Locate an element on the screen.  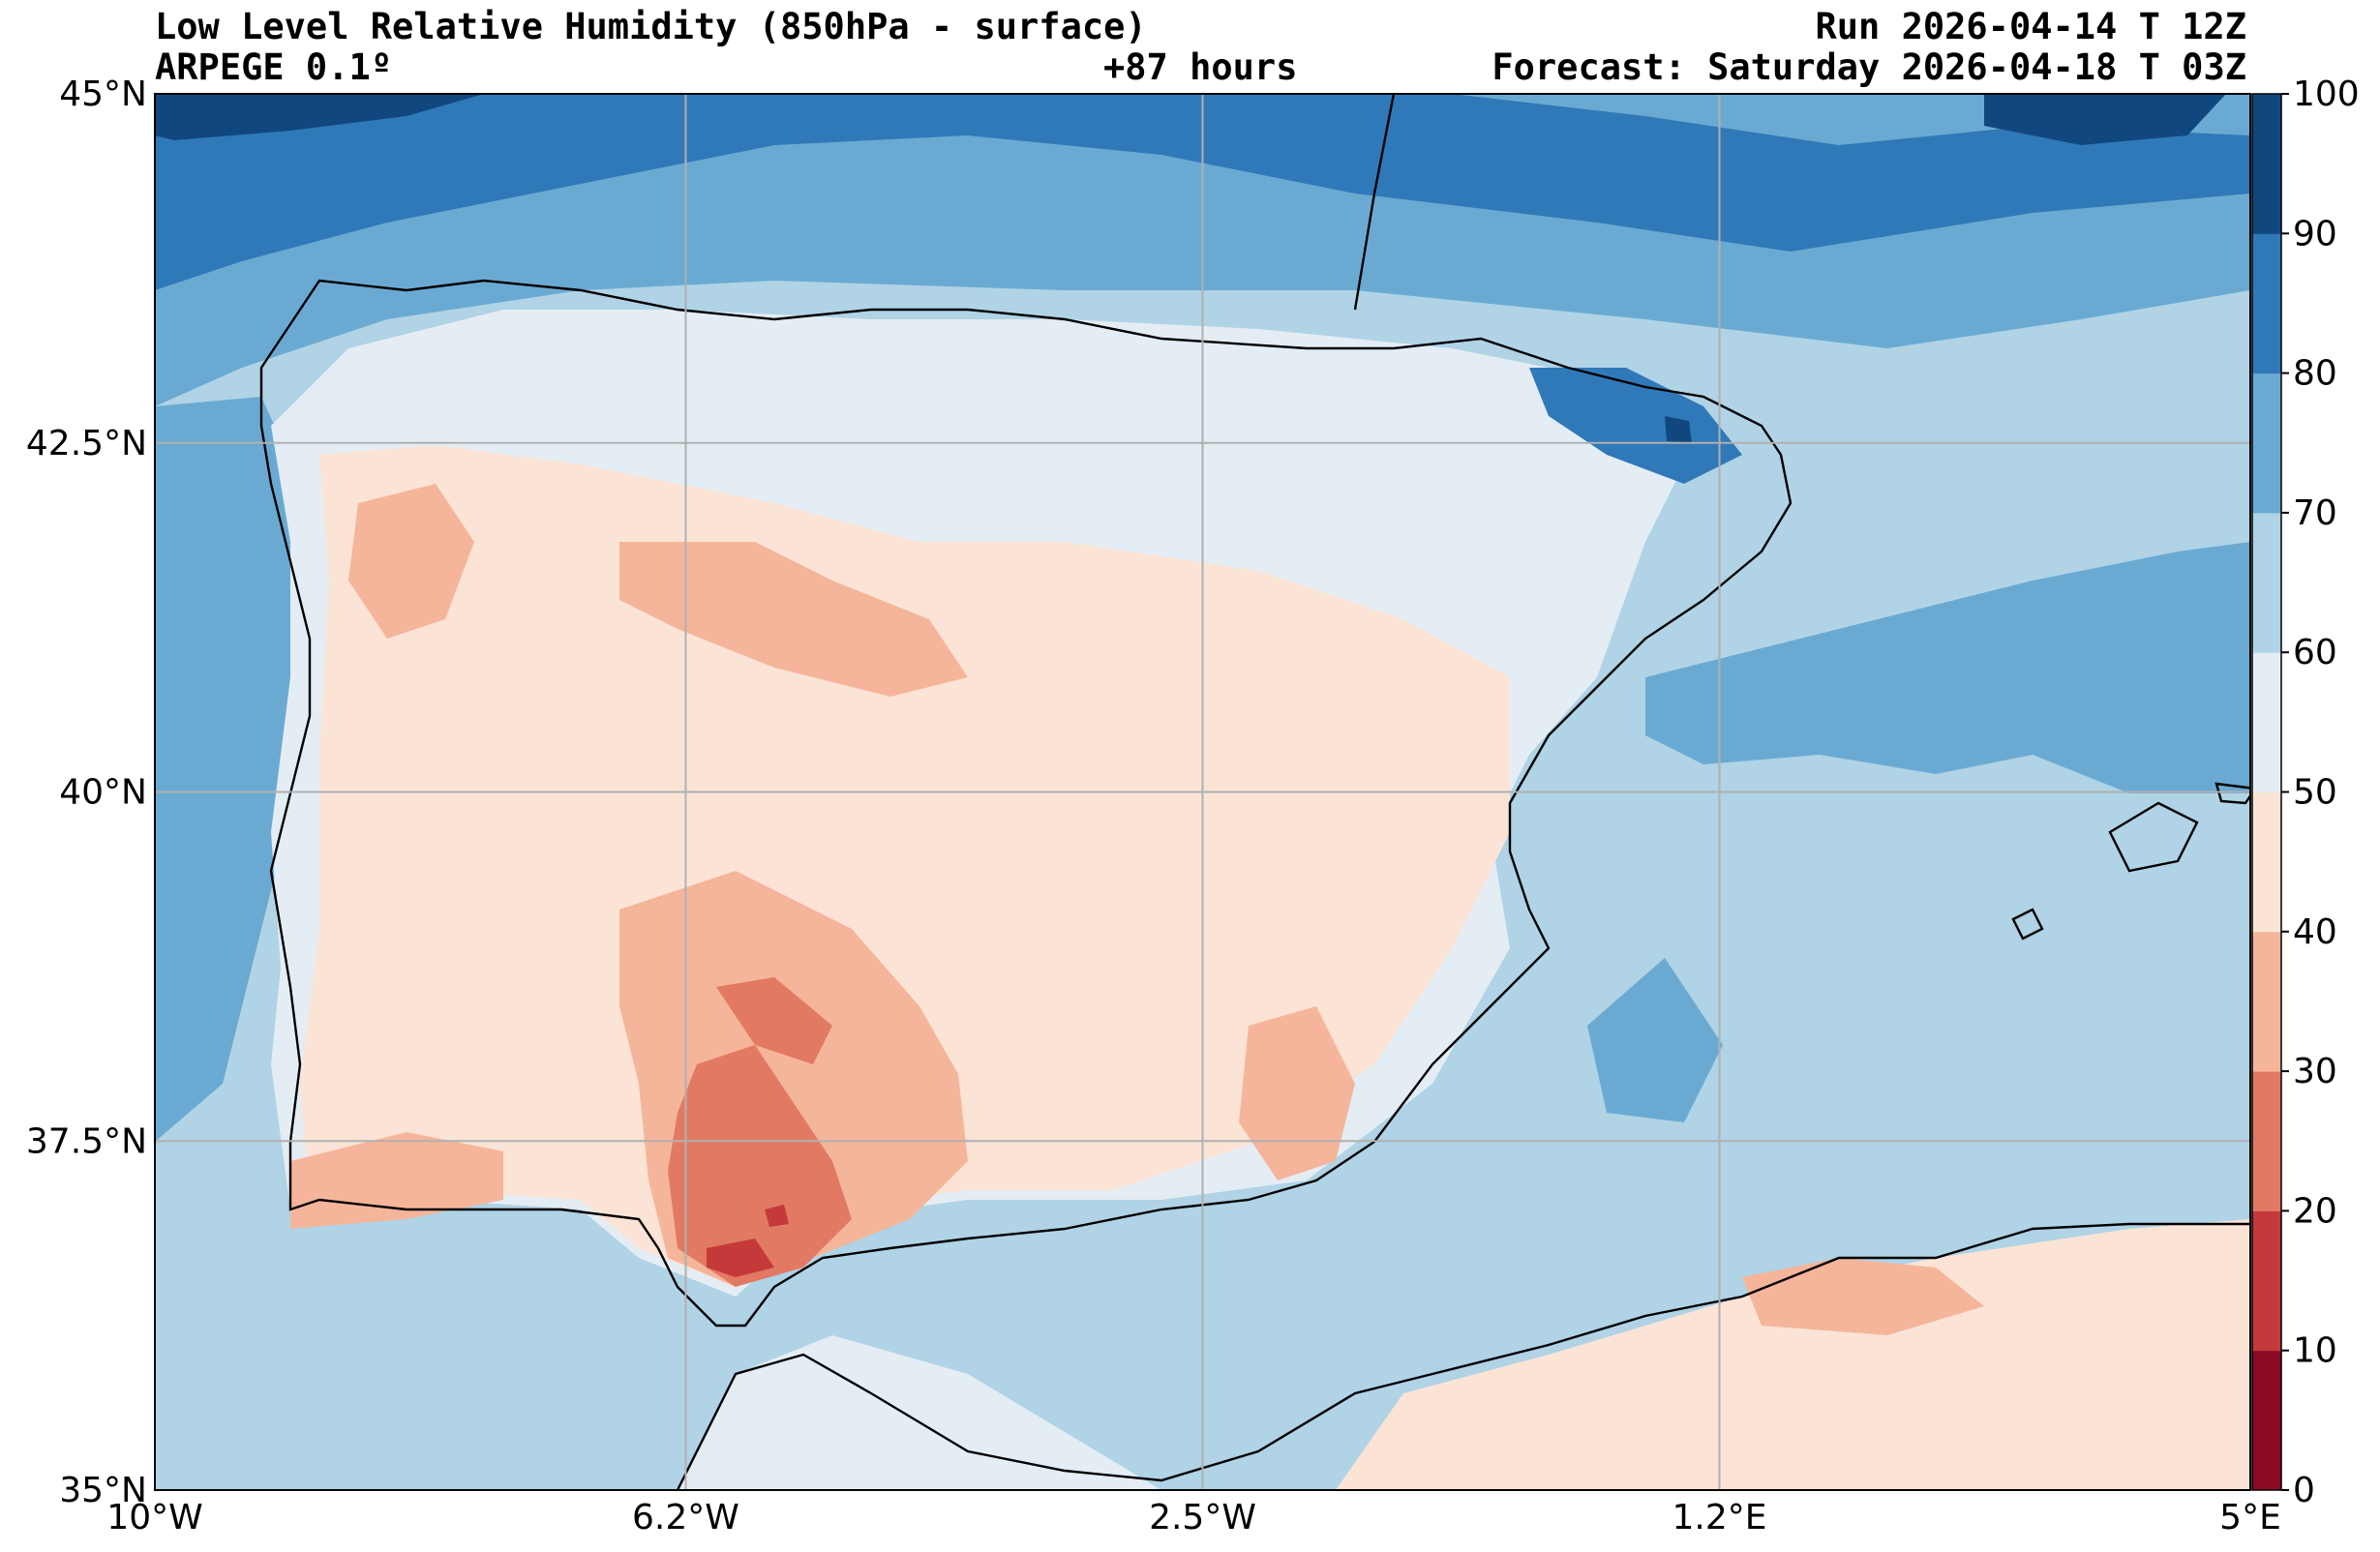
field-90-pyrenees is located at coordinates (1679, 430).